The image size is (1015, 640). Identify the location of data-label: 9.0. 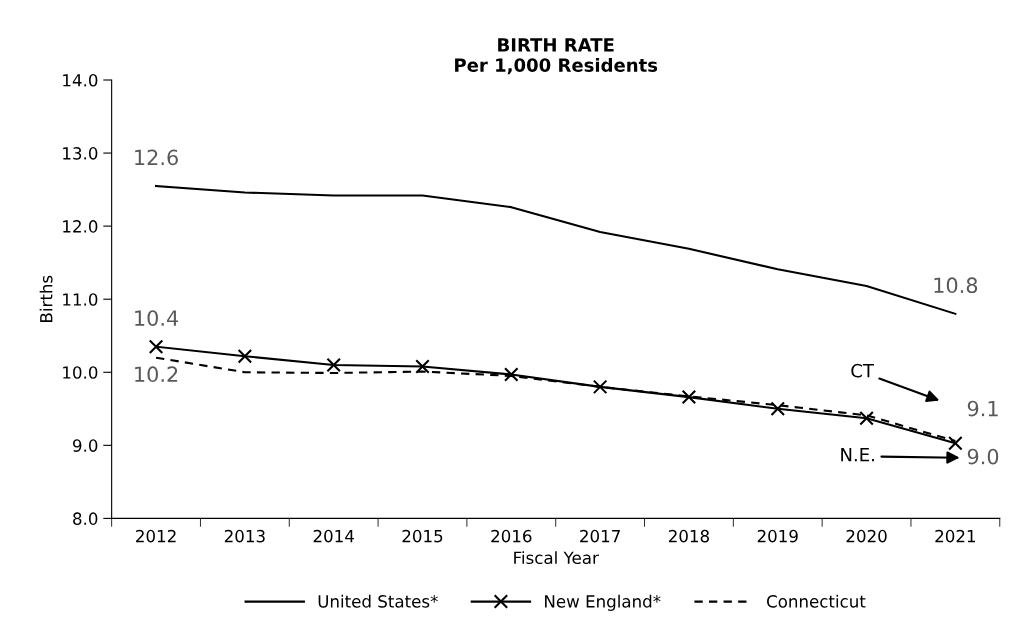
(983, 456).